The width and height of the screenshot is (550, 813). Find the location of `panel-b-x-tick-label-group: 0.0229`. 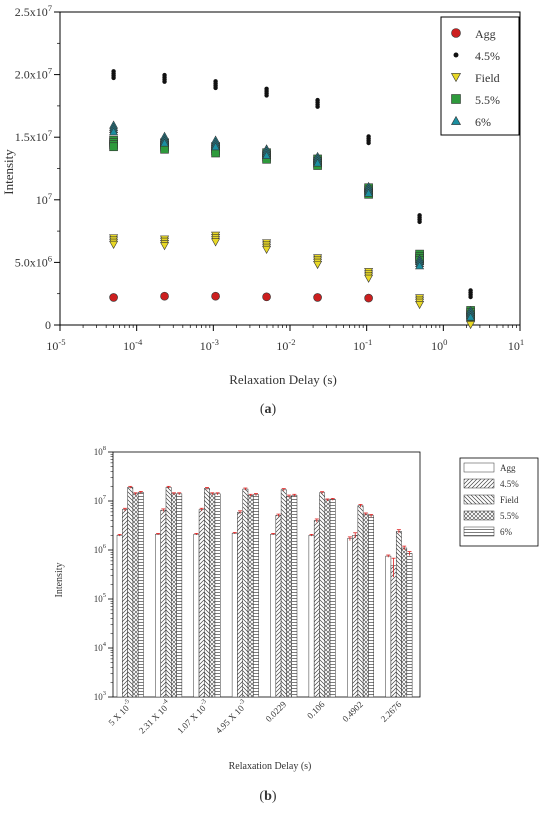

panel-b-x-tick-label-group: 0.0229 is located at coordinates (276, 711).